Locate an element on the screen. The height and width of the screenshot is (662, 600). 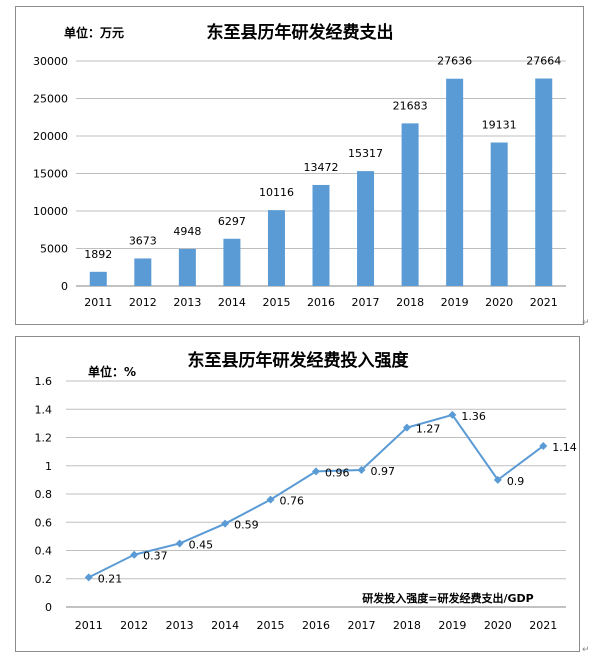
data-label: 1892 is located at coordinates (98, 254).